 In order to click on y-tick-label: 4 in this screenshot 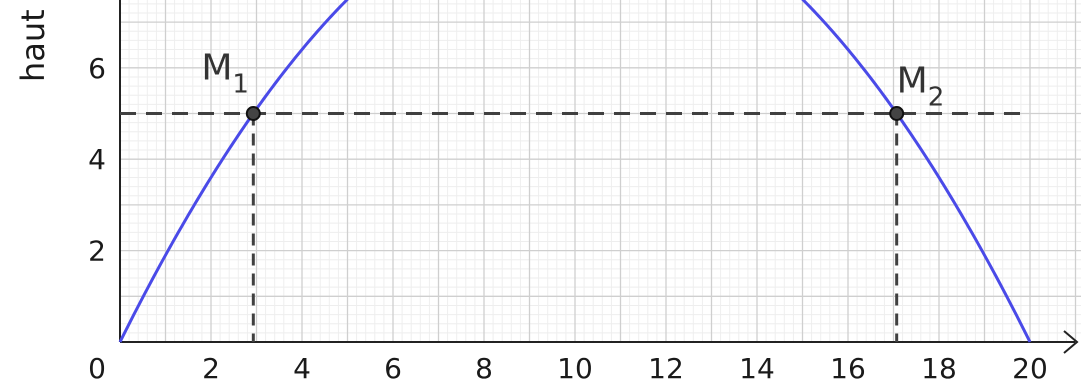, I will do `click(97, 159)`.